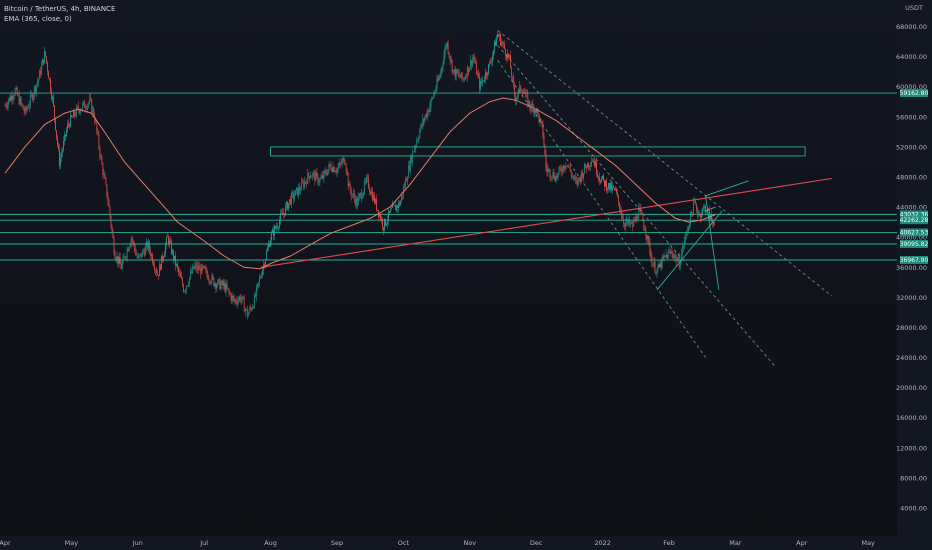  What do you see at coordinates (735, 543) in the screenshot?
I see `x-tick-label: Mar` at bounding box center [735, 543].